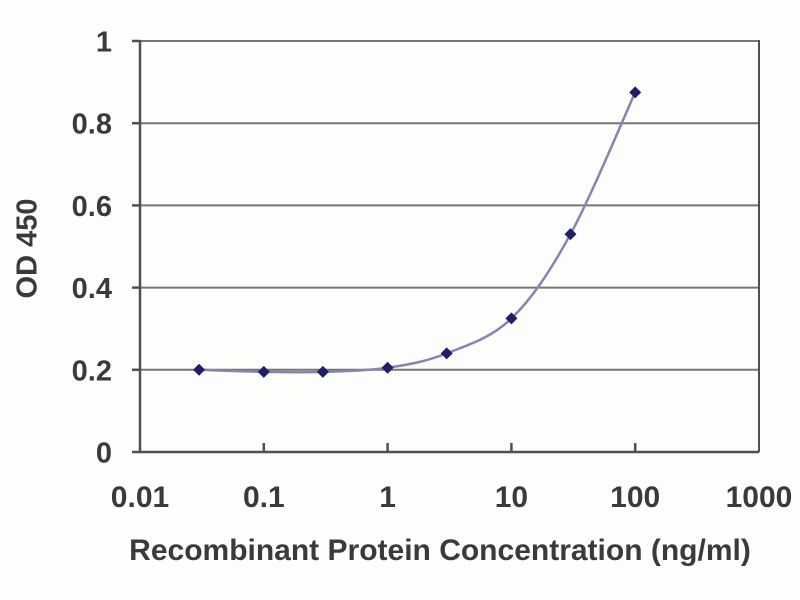 Image resolution: width=800 pixels, height=600 pixels. Describe the element at coordinates (387, 497) in the screenshot. I see `x-tick-label: 1` at that location.